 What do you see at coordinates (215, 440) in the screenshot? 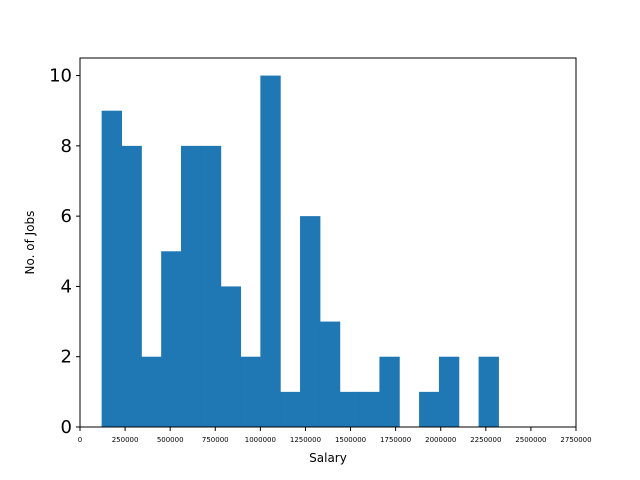
I see `x-tick-label: 750000` at bounding box center [215, 440].